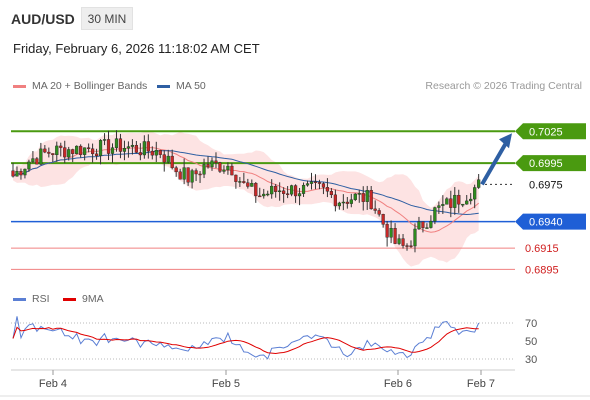  Describe the element at coordinates (546, 223) in the screenshot. I see `level-label-0.6940: 0.6940` at that location.